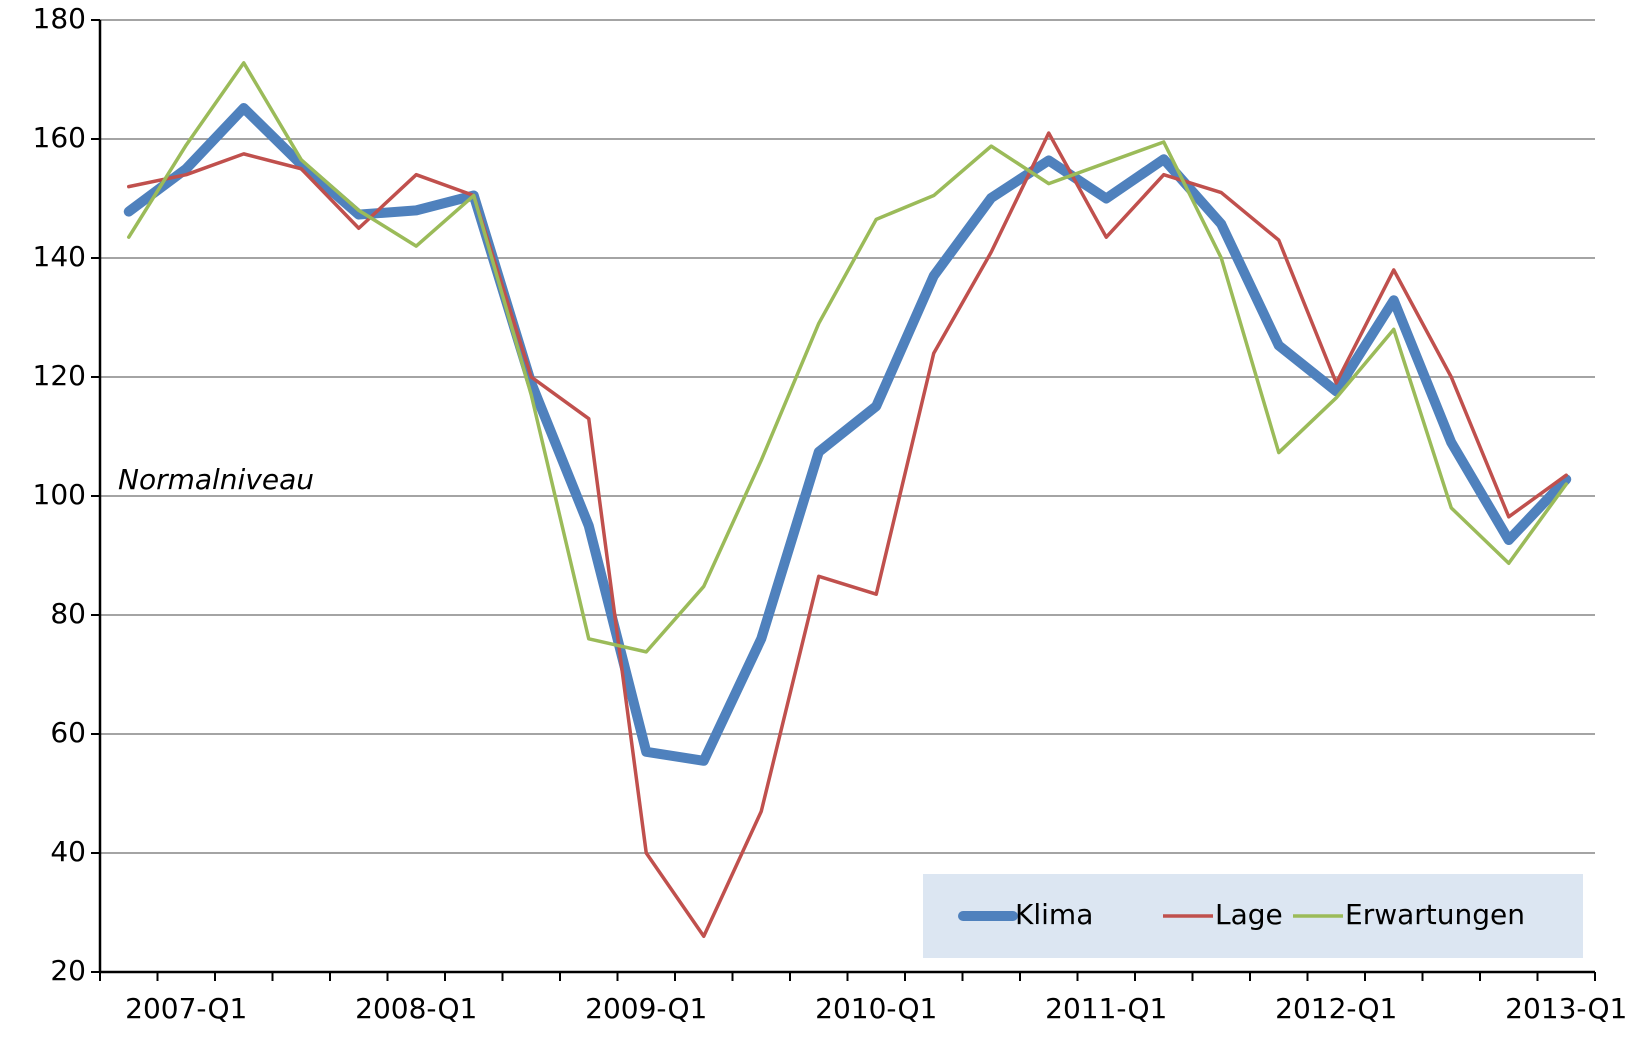  What do you see at coordinates (1106, 1008) in the screenshot?
I see `x-tick-label: 2011-Q1` at bounding box center [1106, 1008].